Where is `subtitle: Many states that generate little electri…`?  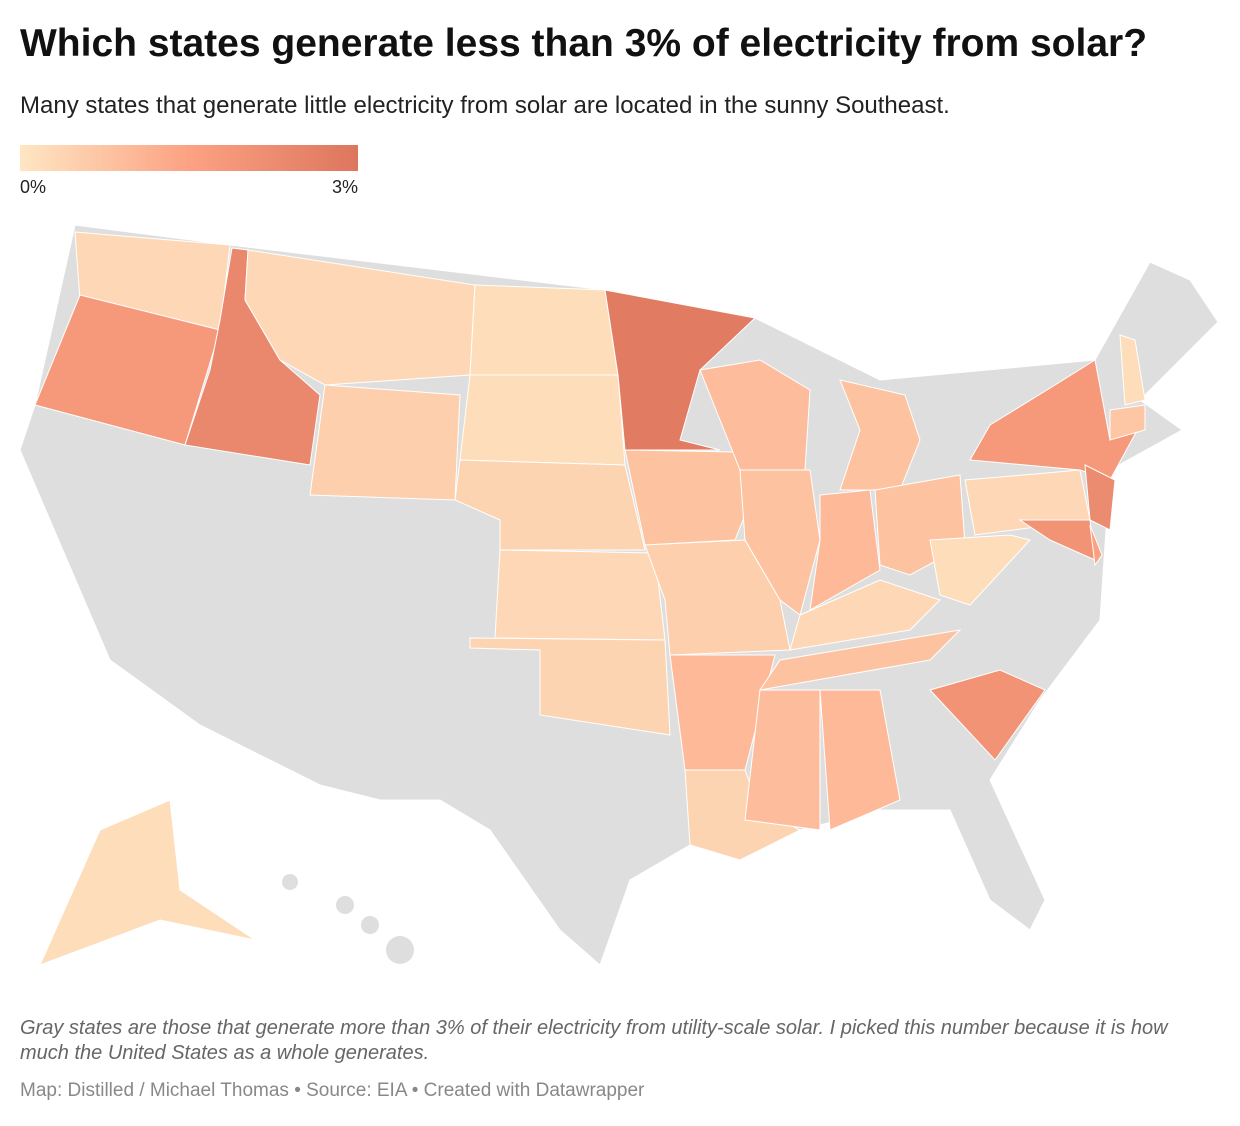 subtitle: Many states that generate little electri… is located at coordinates (485, 105).